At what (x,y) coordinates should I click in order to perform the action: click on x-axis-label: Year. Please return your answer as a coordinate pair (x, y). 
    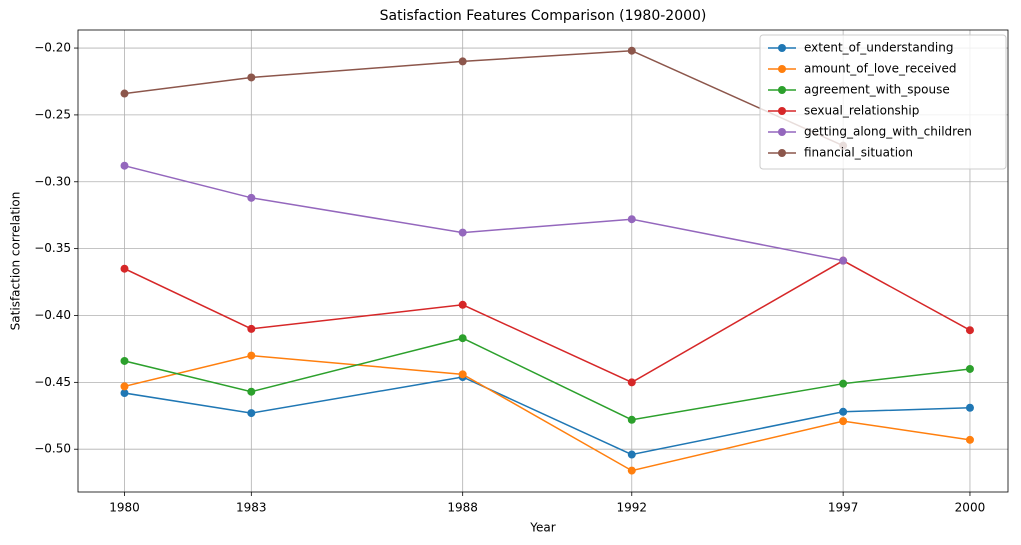
    Looking at the image, I should click on (542, 528).